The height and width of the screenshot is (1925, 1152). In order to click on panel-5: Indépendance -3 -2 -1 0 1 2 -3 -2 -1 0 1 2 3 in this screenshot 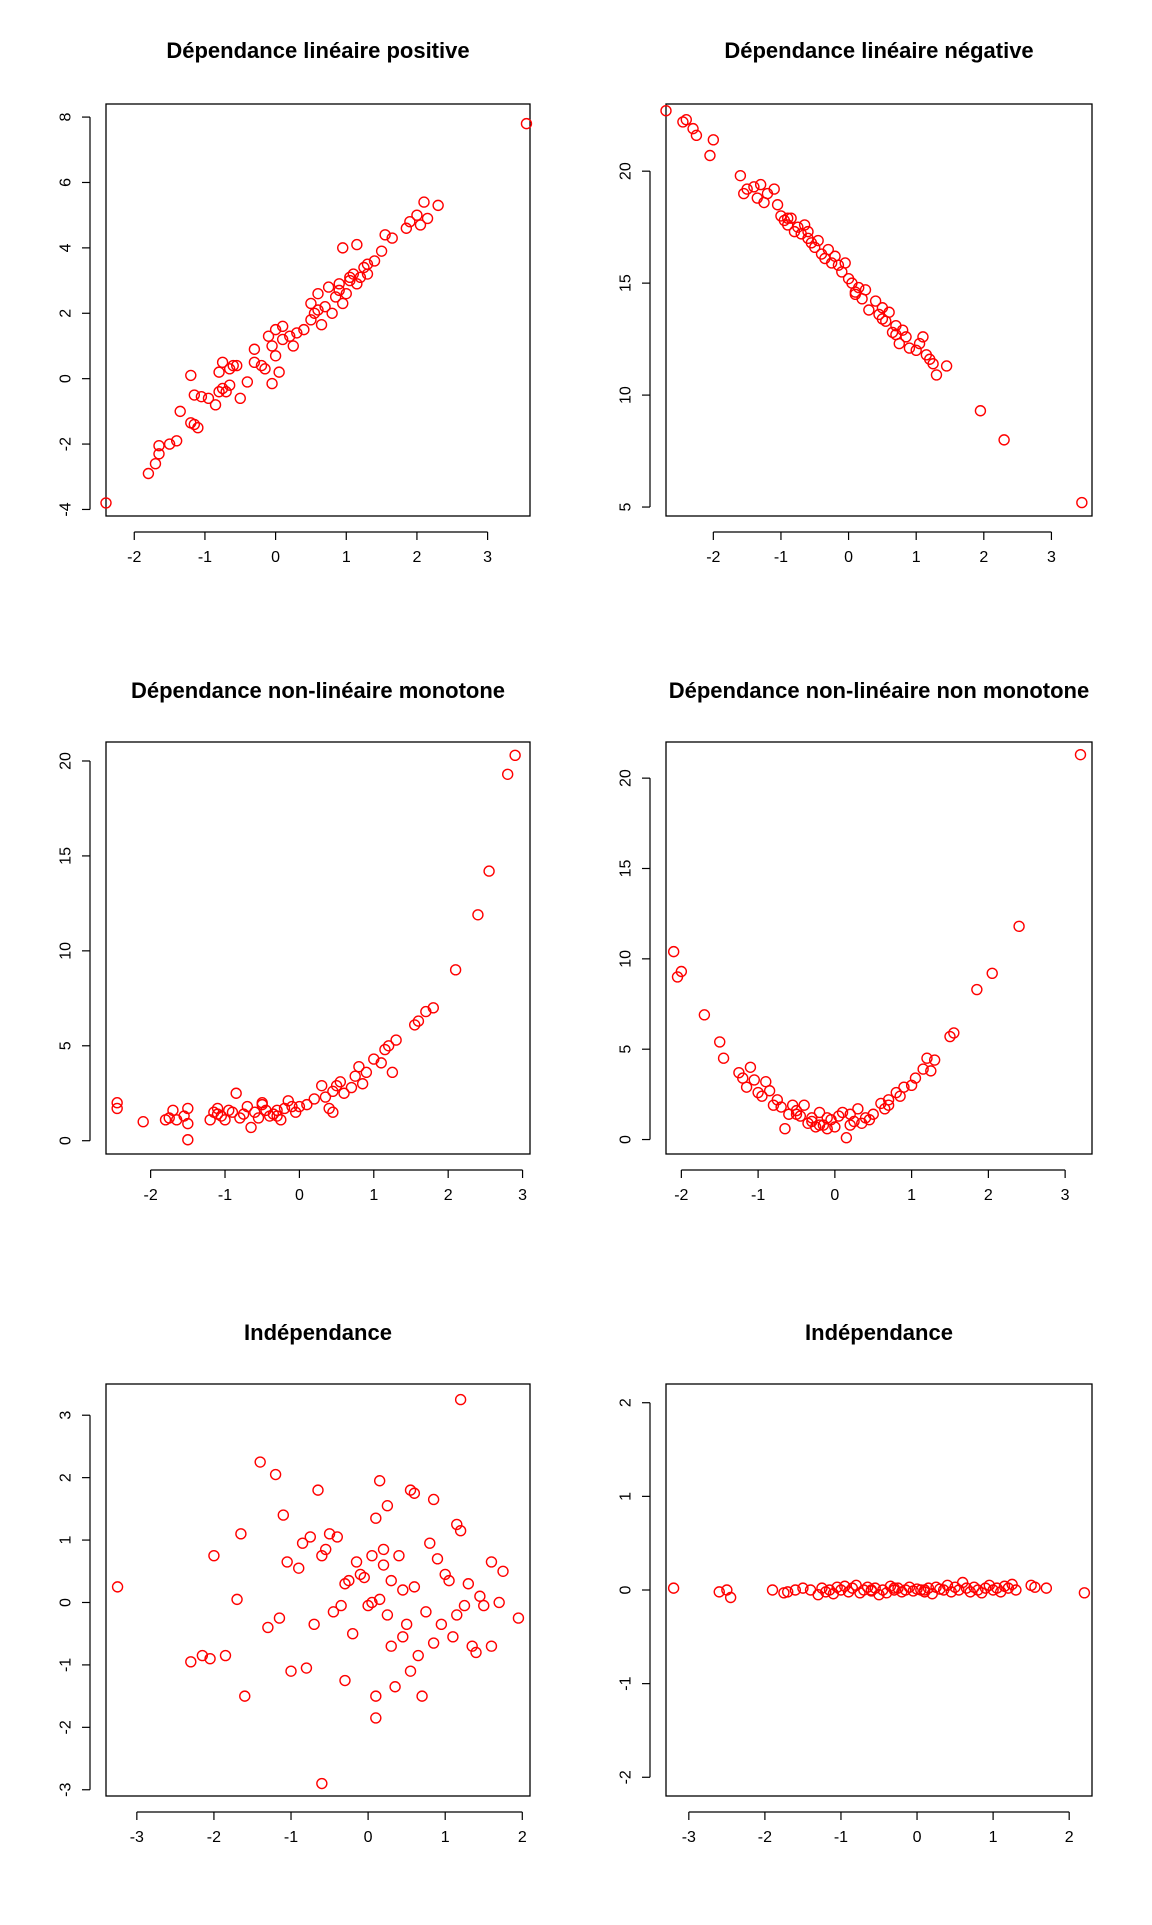, I will do `click(294, 1583)`.